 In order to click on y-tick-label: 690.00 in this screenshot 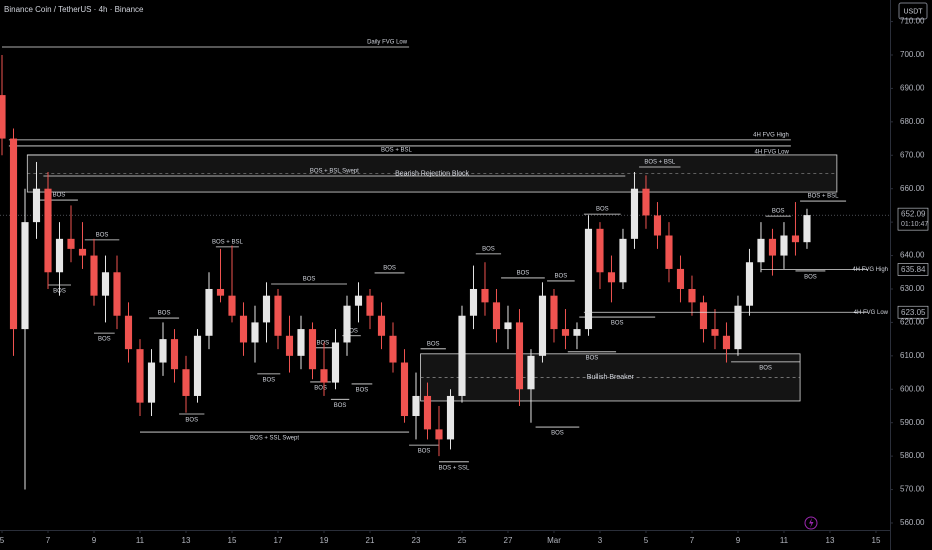, I will do `click(912, 88)`.